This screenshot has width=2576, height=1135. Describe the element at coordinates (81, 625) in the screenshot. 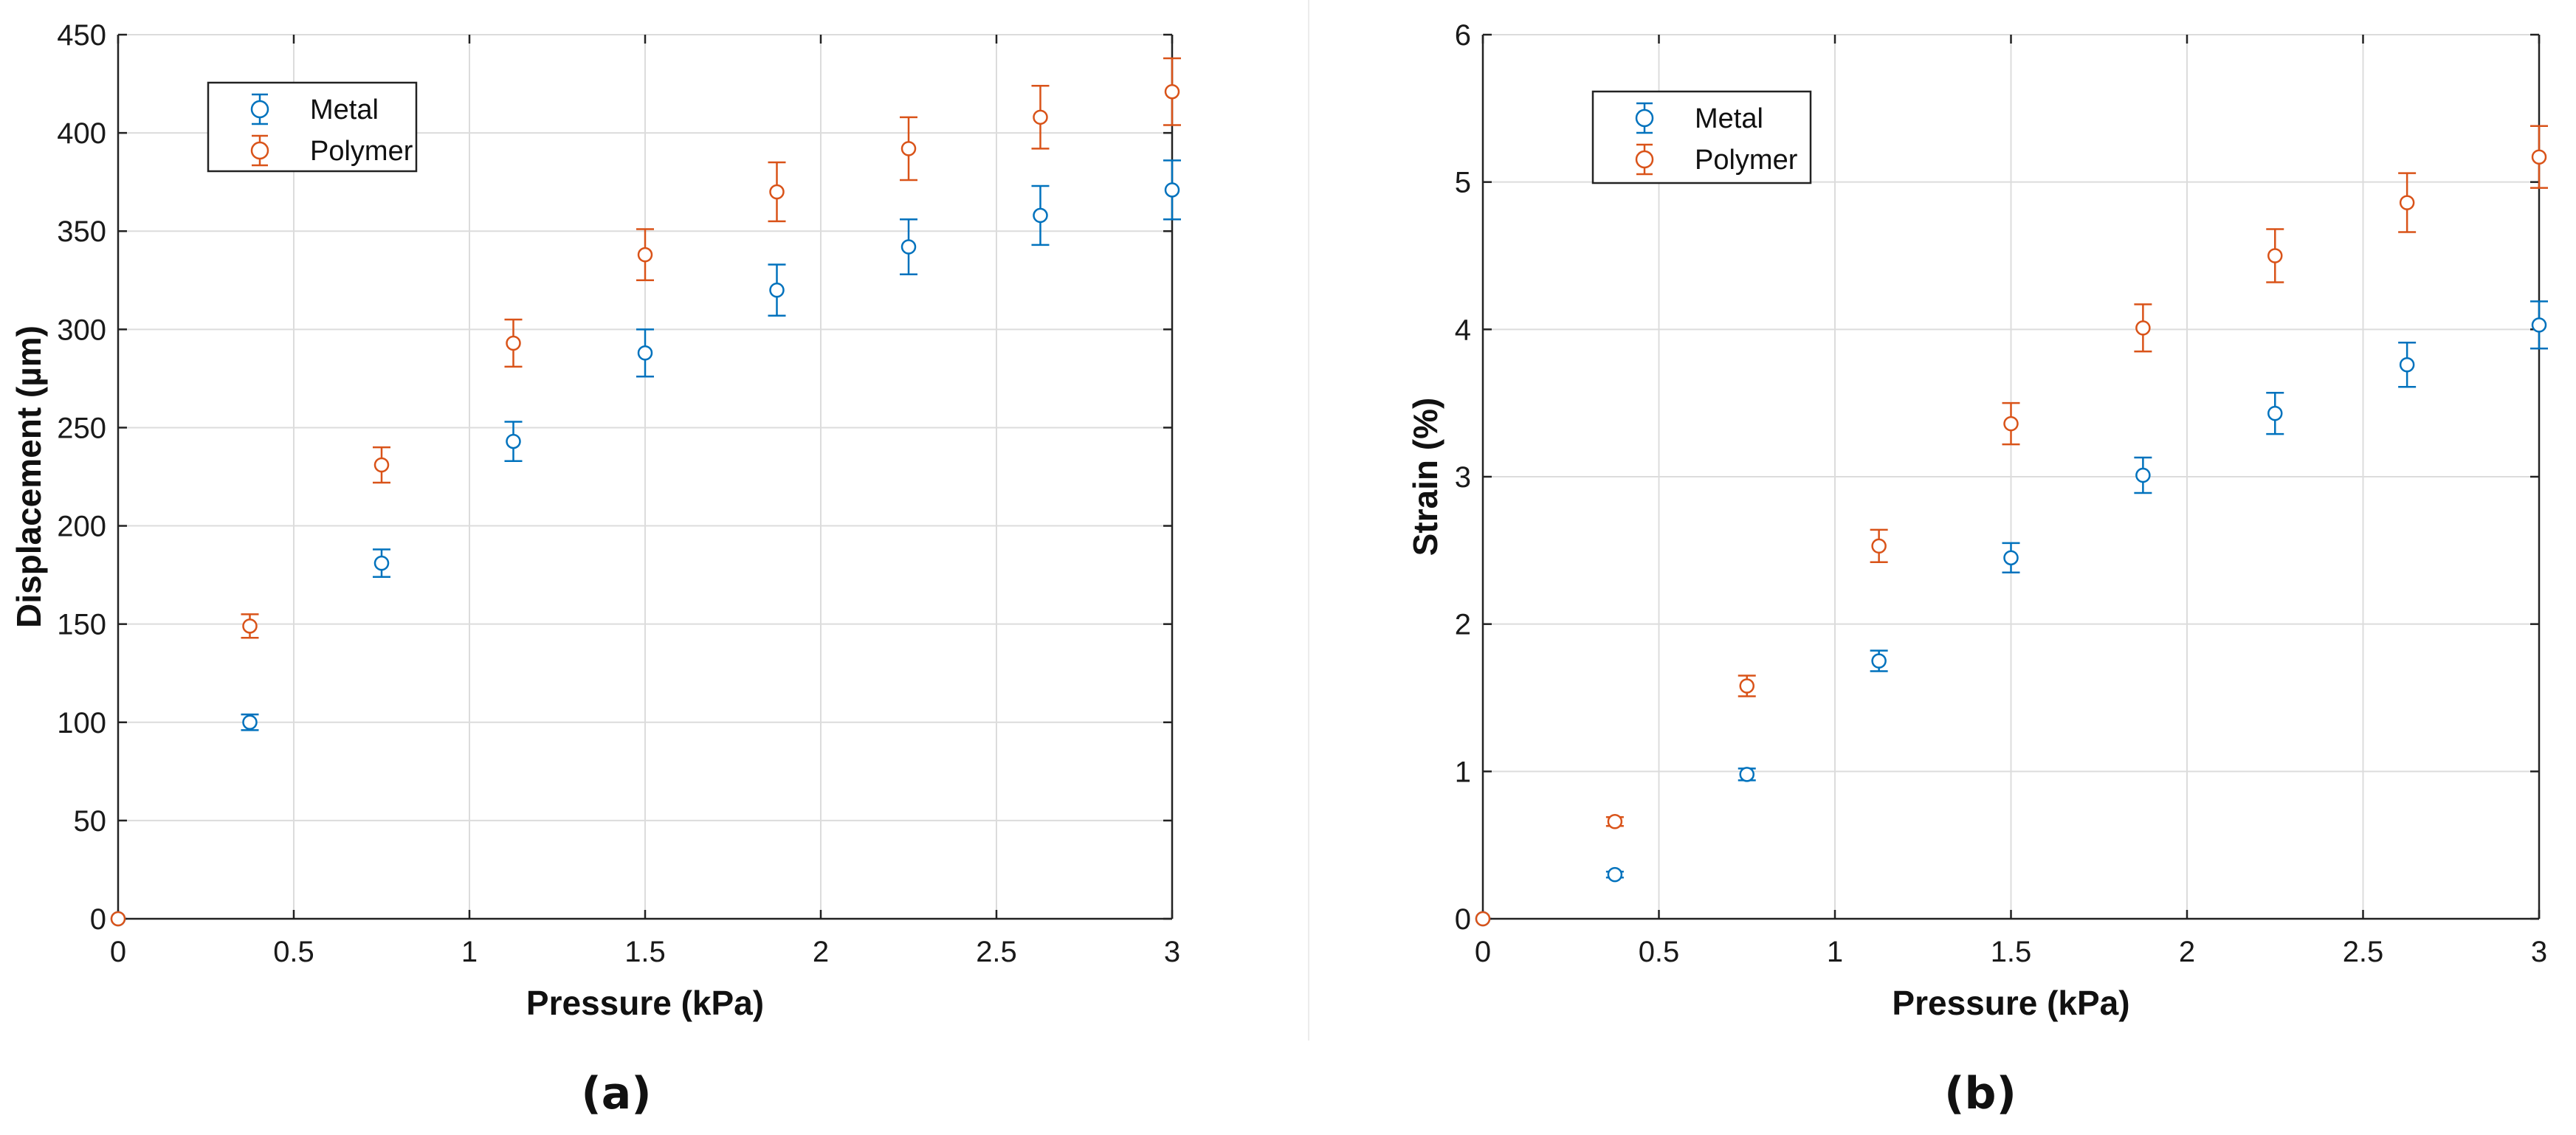

I see `y-tick-label: 150` at that location.